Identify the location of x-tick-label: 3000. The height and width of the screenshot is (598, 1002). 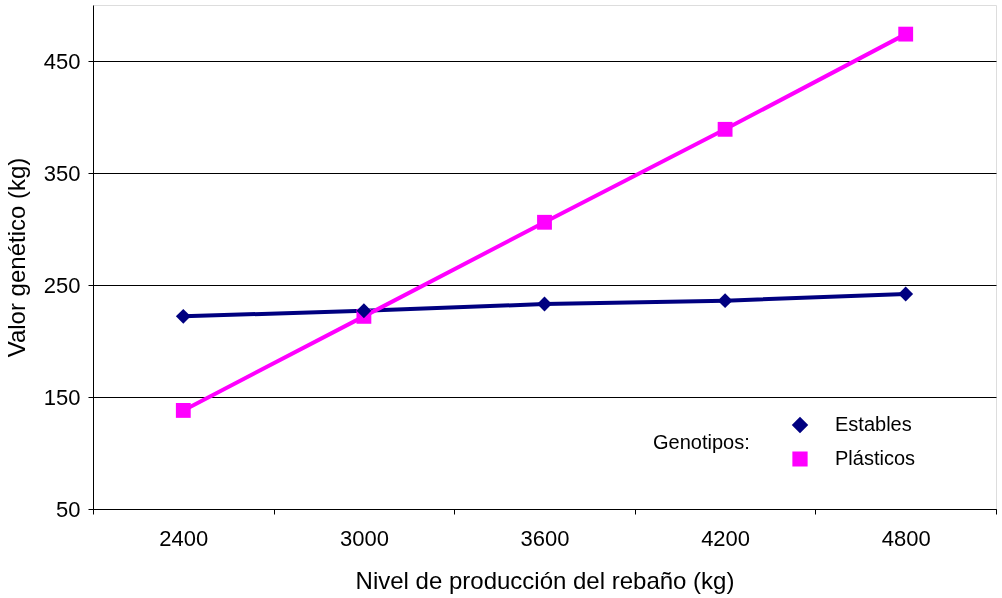
(364, 538).